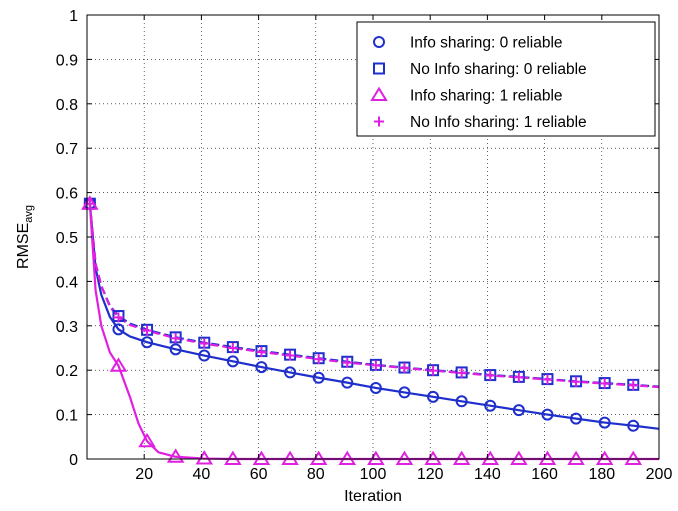 The width and height of the screenshot is (678, 511). Describe the element at coordinates (67, 105) in the screenshot. I see `y-tick-label: 0.8` at that location.